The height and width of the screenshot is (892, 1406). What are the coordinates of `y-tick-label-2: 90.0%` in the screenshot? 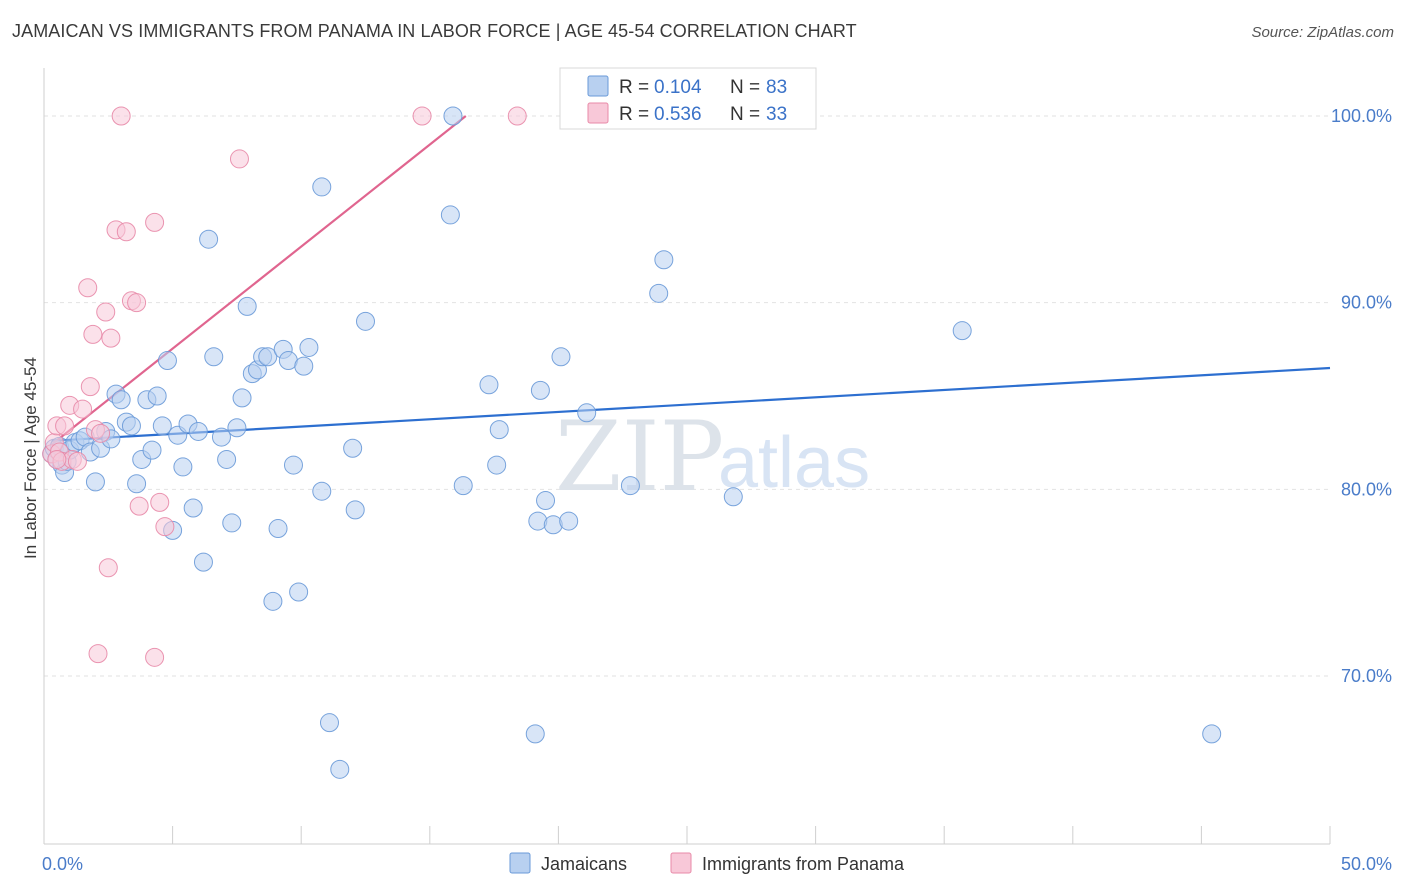 It's located at (1366, 303).